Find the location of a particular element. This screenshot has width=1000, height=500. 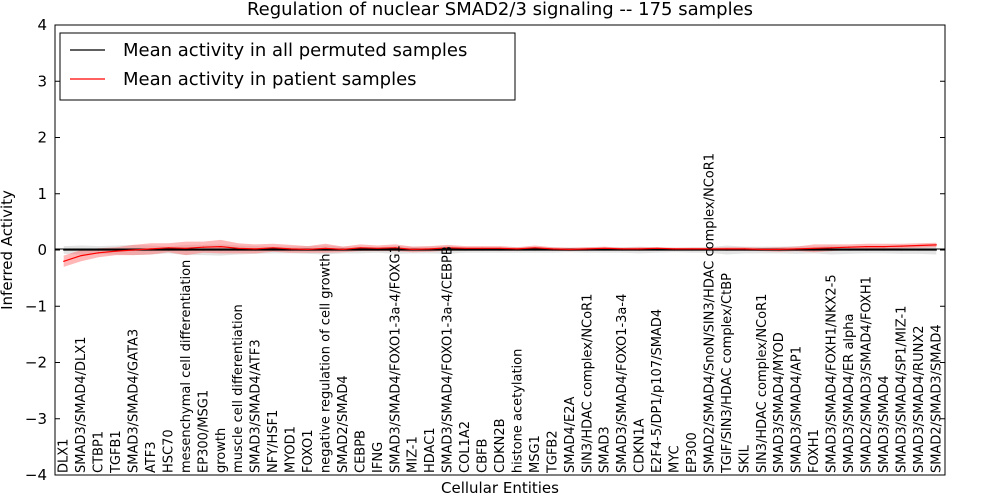

entity-label: CTBP1 is located at coordinates (99, 452).